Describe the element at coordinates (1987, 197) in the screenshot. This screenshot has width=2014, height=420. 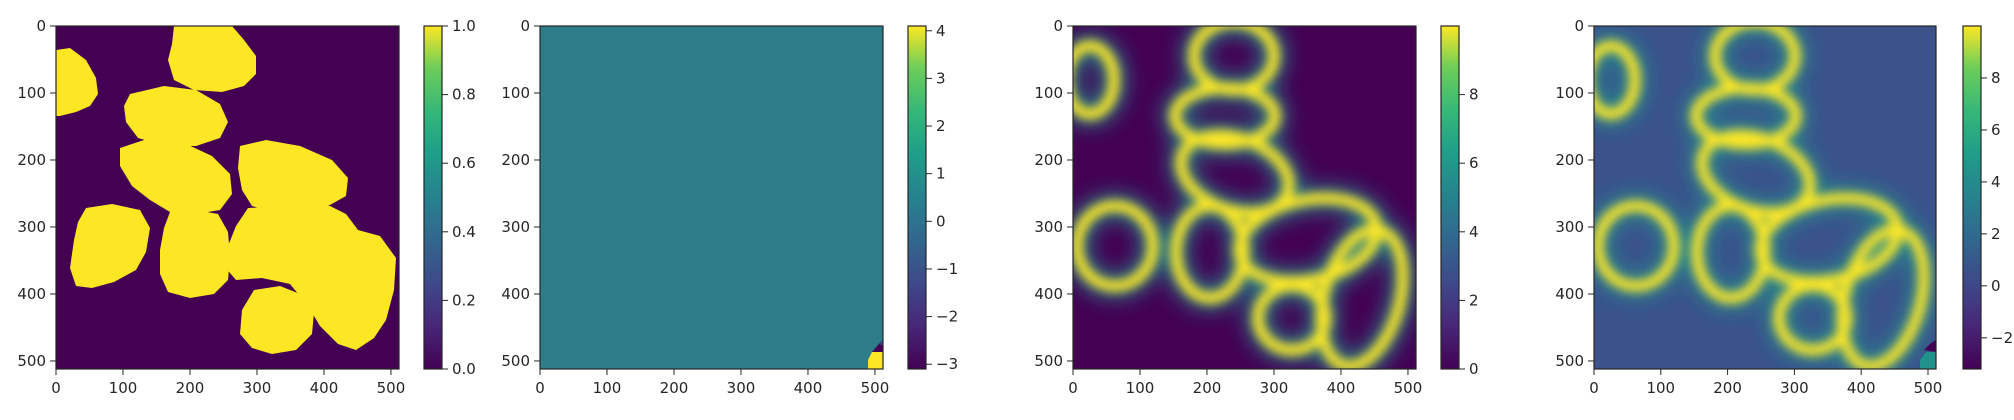
I see `colorbar-4: 8 6 4 2 0 −2` at that location.